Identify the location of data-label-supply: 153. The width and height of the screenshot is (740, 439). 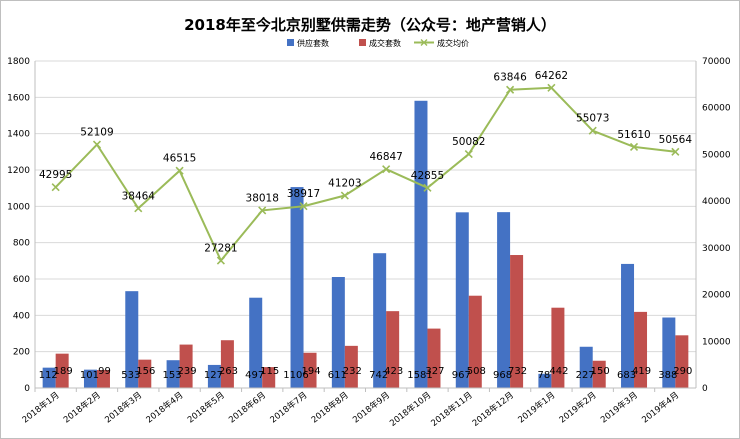
(172, 375).